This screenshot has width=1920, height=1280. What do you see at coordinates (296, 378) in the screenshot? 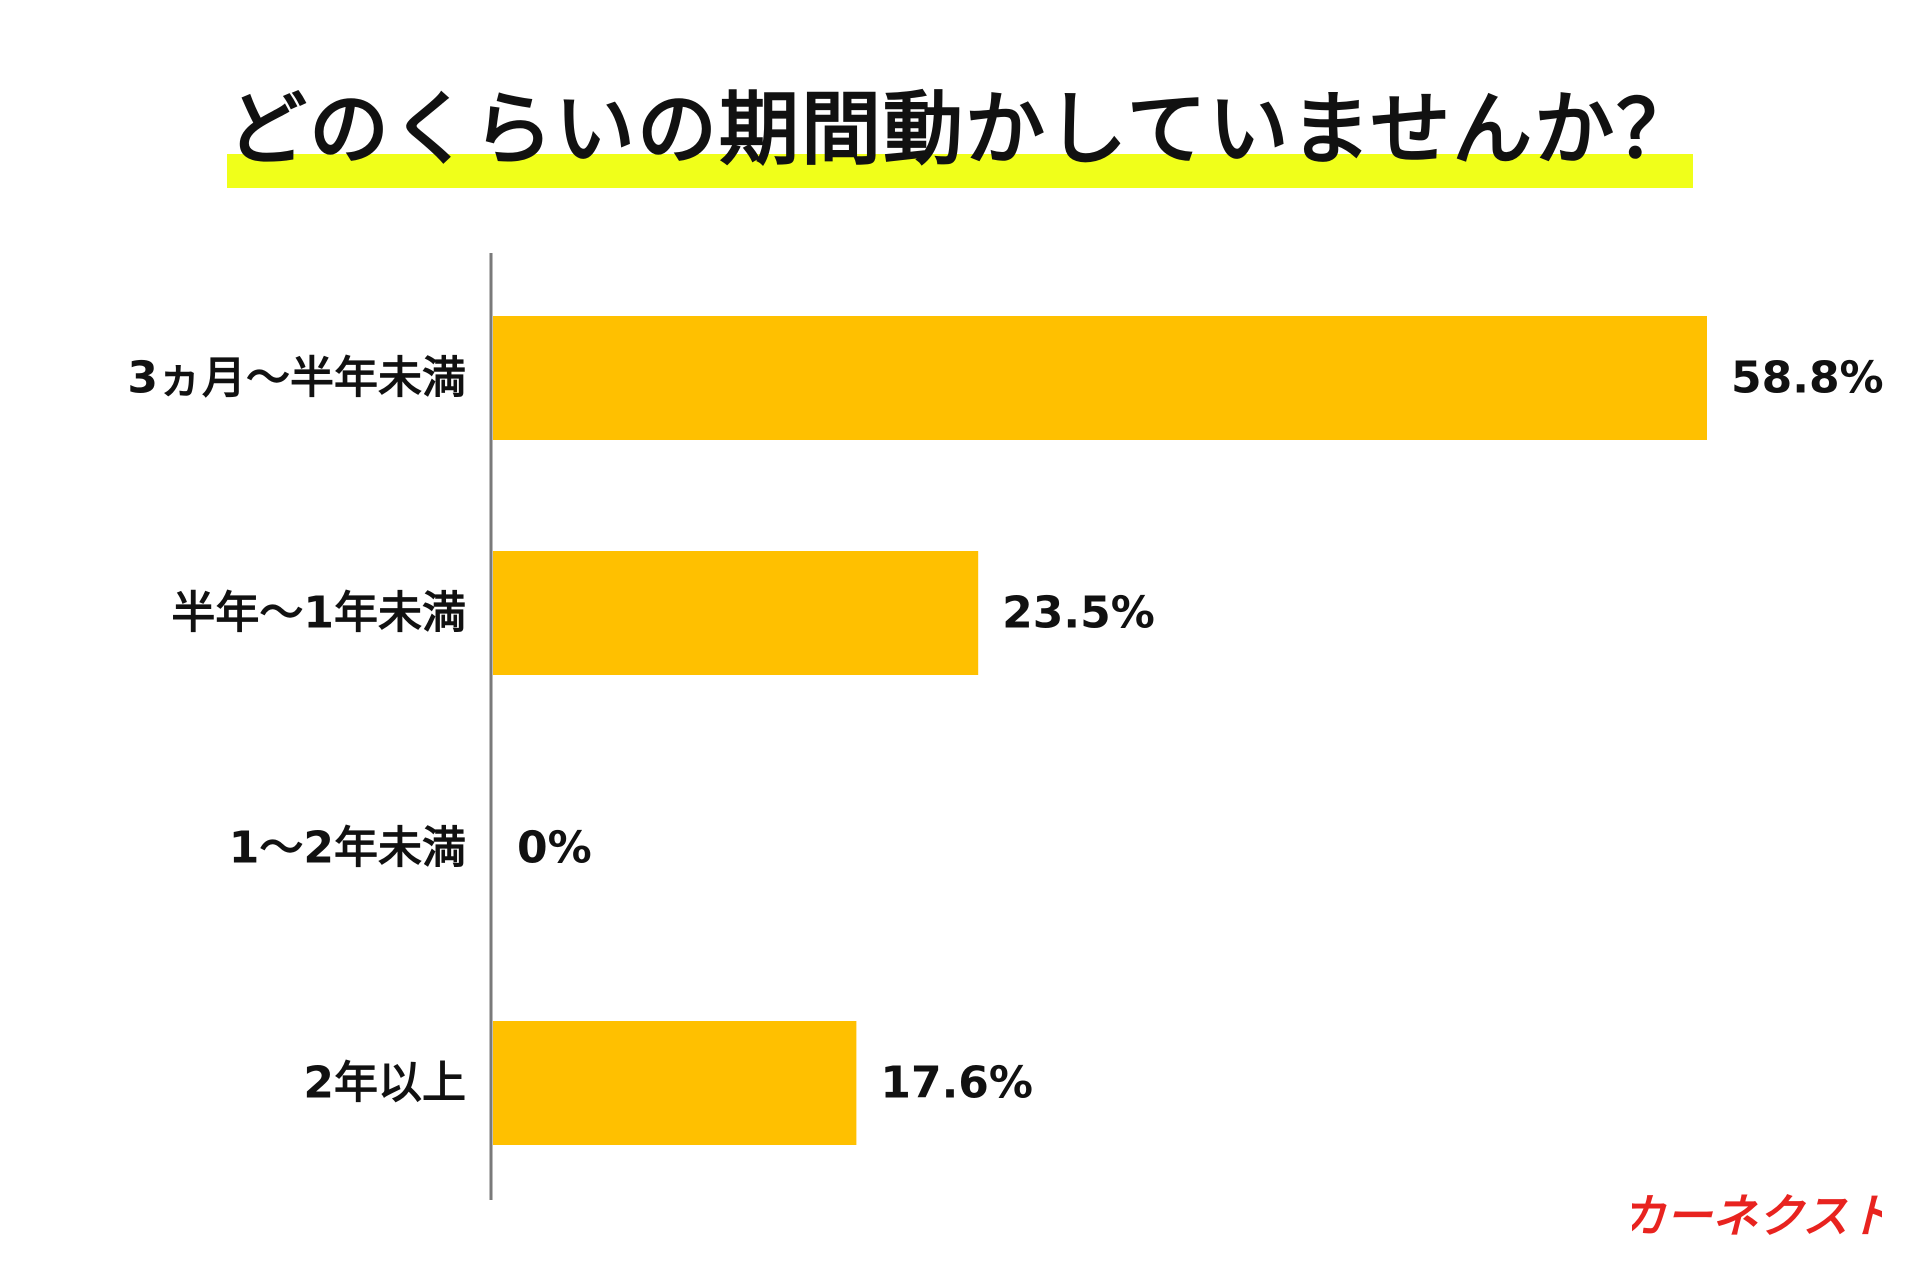
I see `category-label: 3ヵ月〜半年未満` at bounding box center [296, 378].